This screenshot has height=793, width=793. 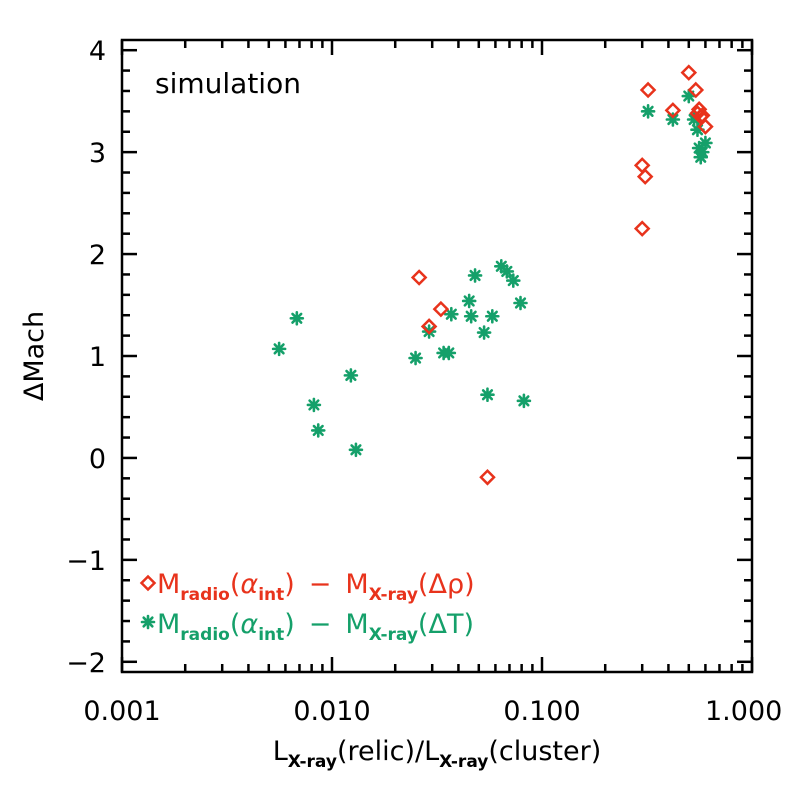 I want to click on y-tick-label: 2, so click(x=97, y=255).